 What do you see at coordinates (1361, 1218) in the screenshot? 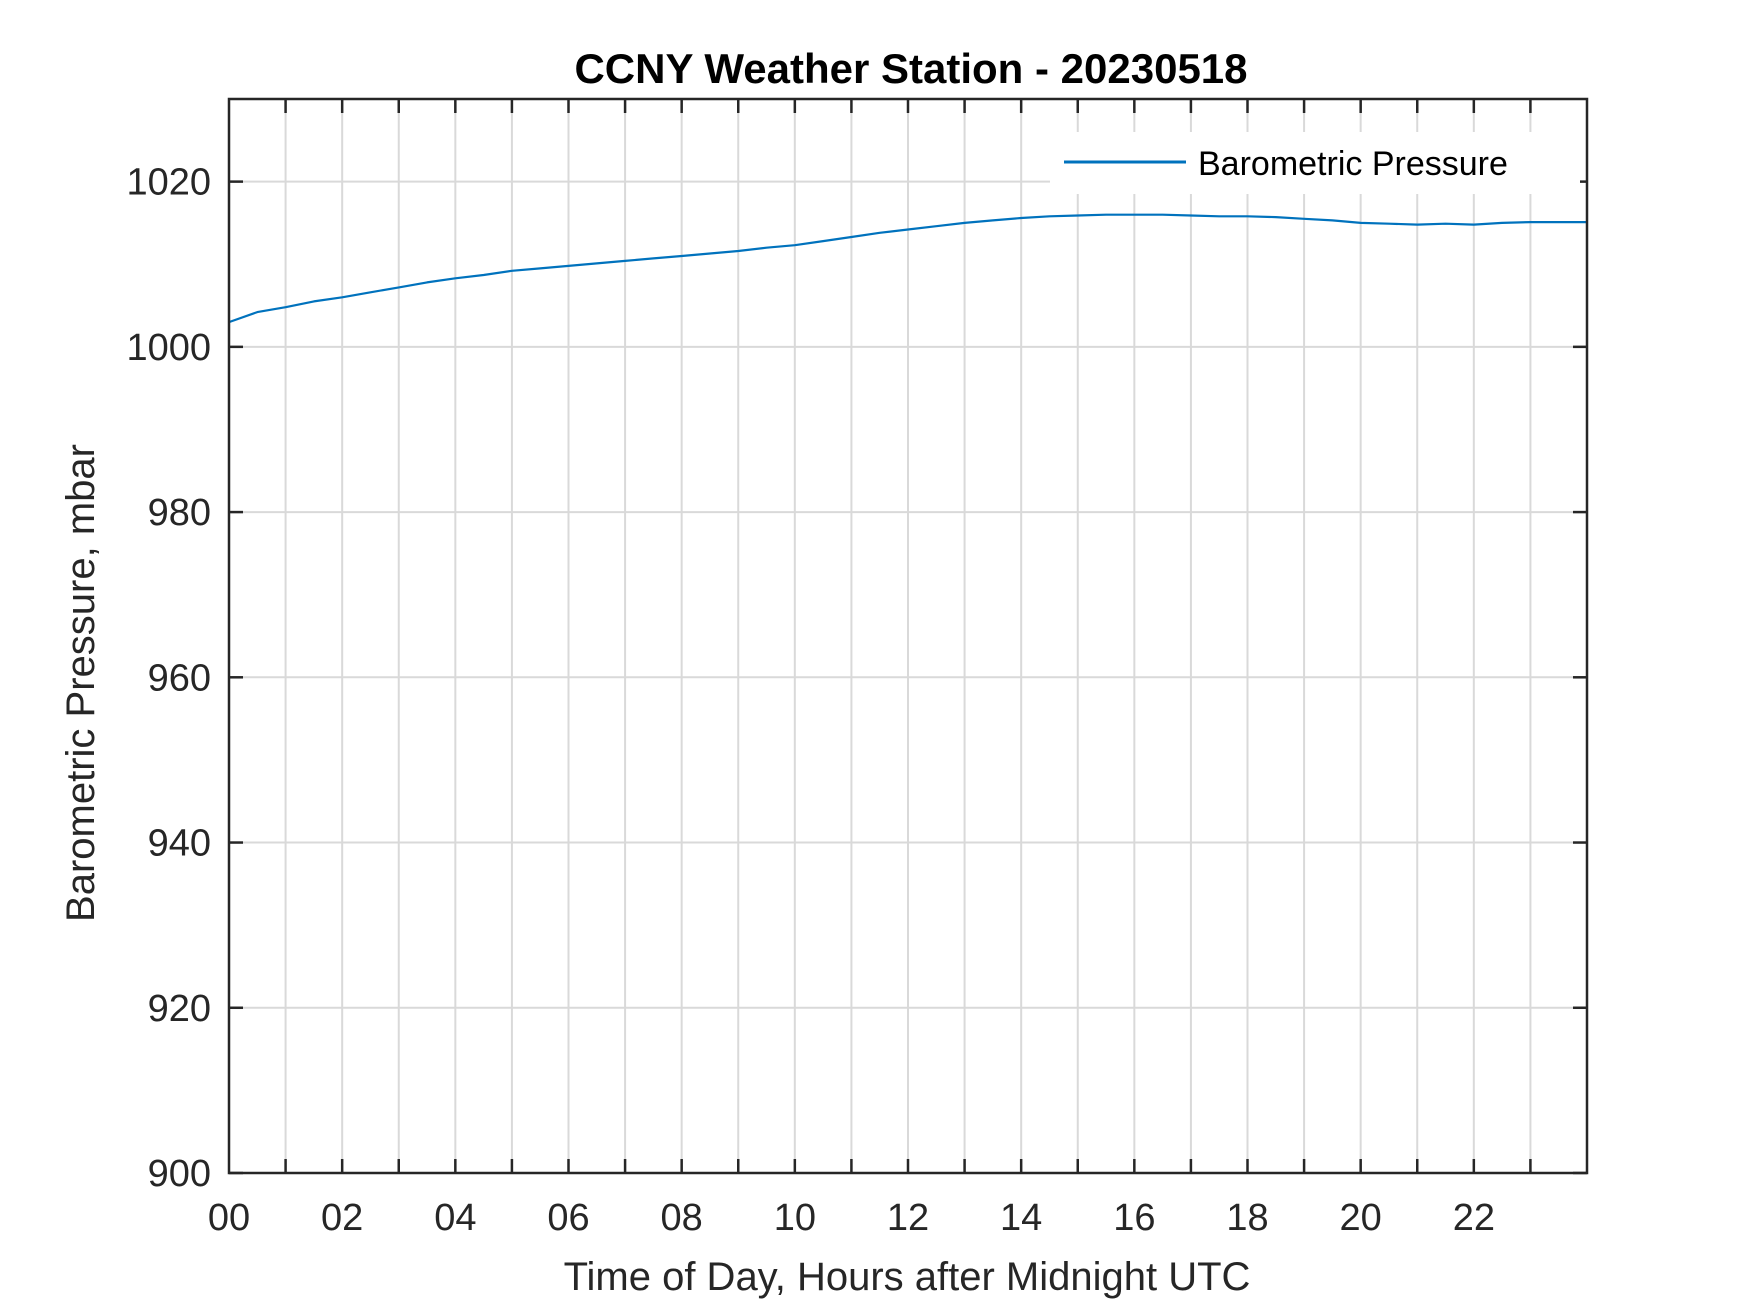
I see `x-tick-label: 20` at bounding box center [1361, 1218].